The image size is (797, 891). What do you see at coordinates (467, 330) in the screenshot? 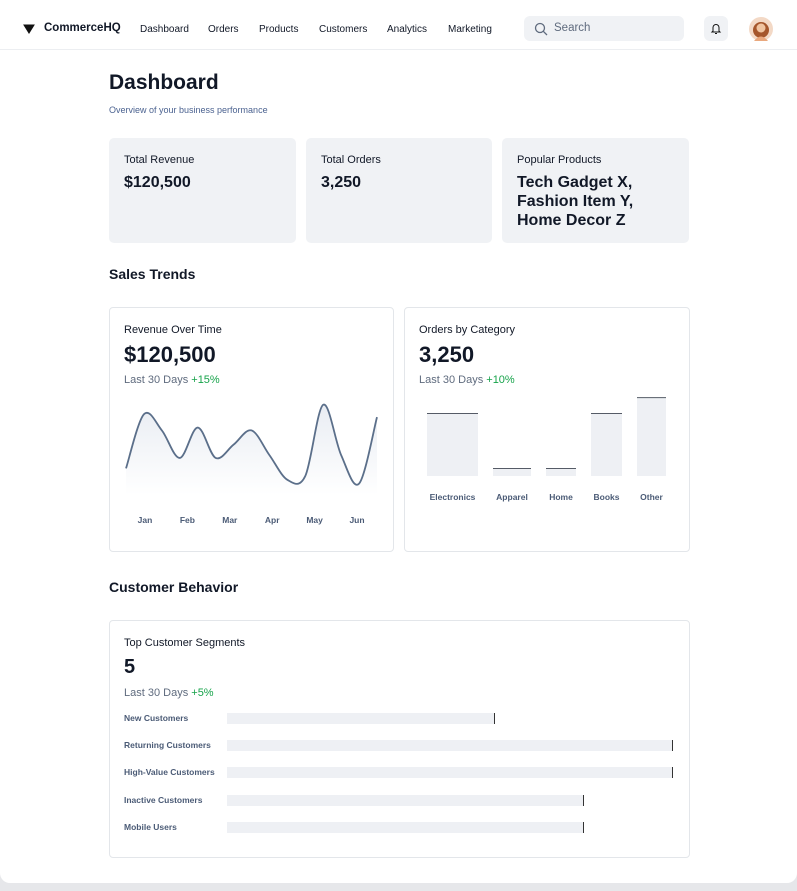
I see `card-title: Orders by Category` at bounding box center [467, 330].